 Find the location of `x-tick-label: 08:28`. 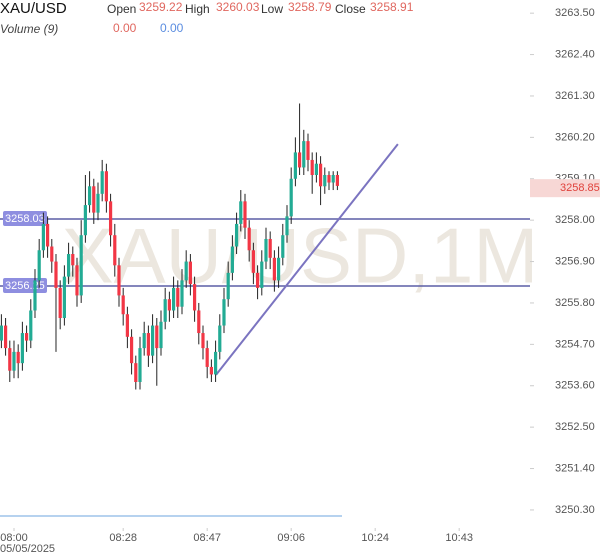

x-tick-label: 08:28 is located at coordinates (123, 538).